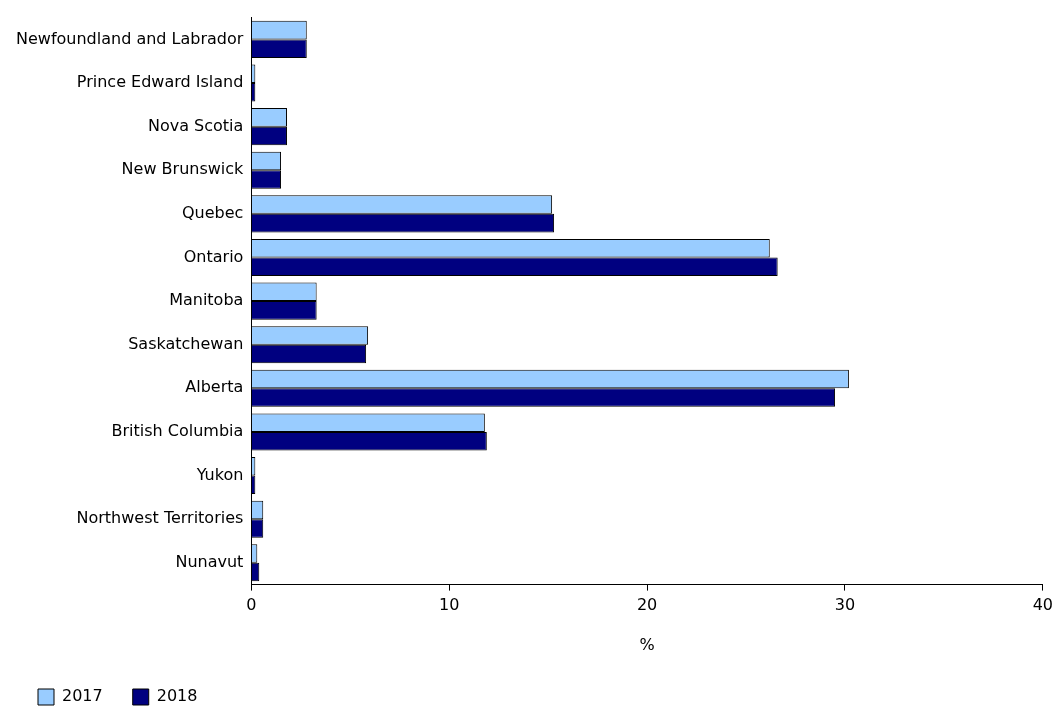 Image resolution: width=1059 pixels, height=715 pixels. I want to click on y-tick-label: Newfoundland and Labrador, so click(130, 38).